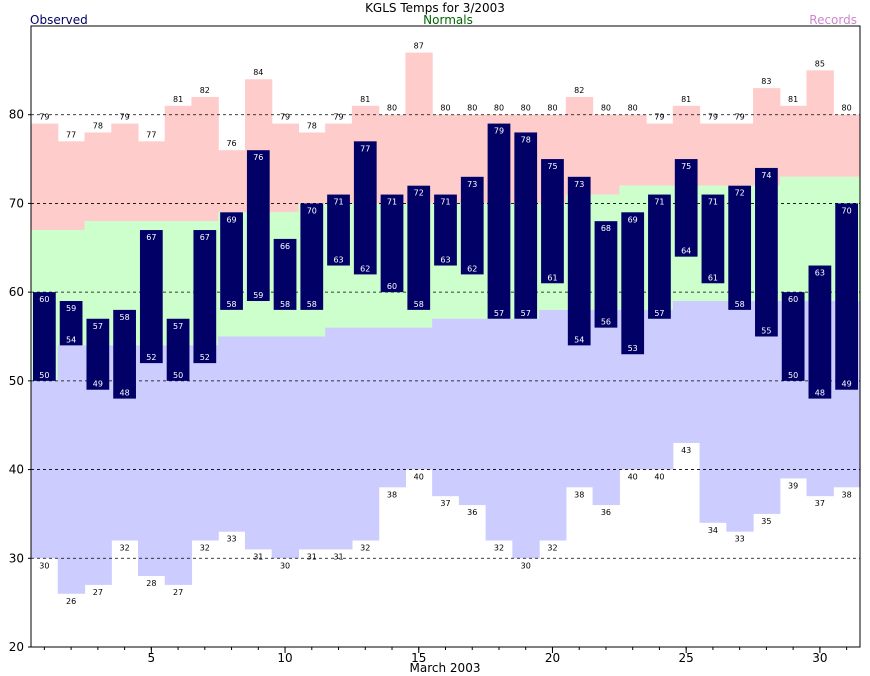  I want to click on record-low-label: 31, so click(338, 556).